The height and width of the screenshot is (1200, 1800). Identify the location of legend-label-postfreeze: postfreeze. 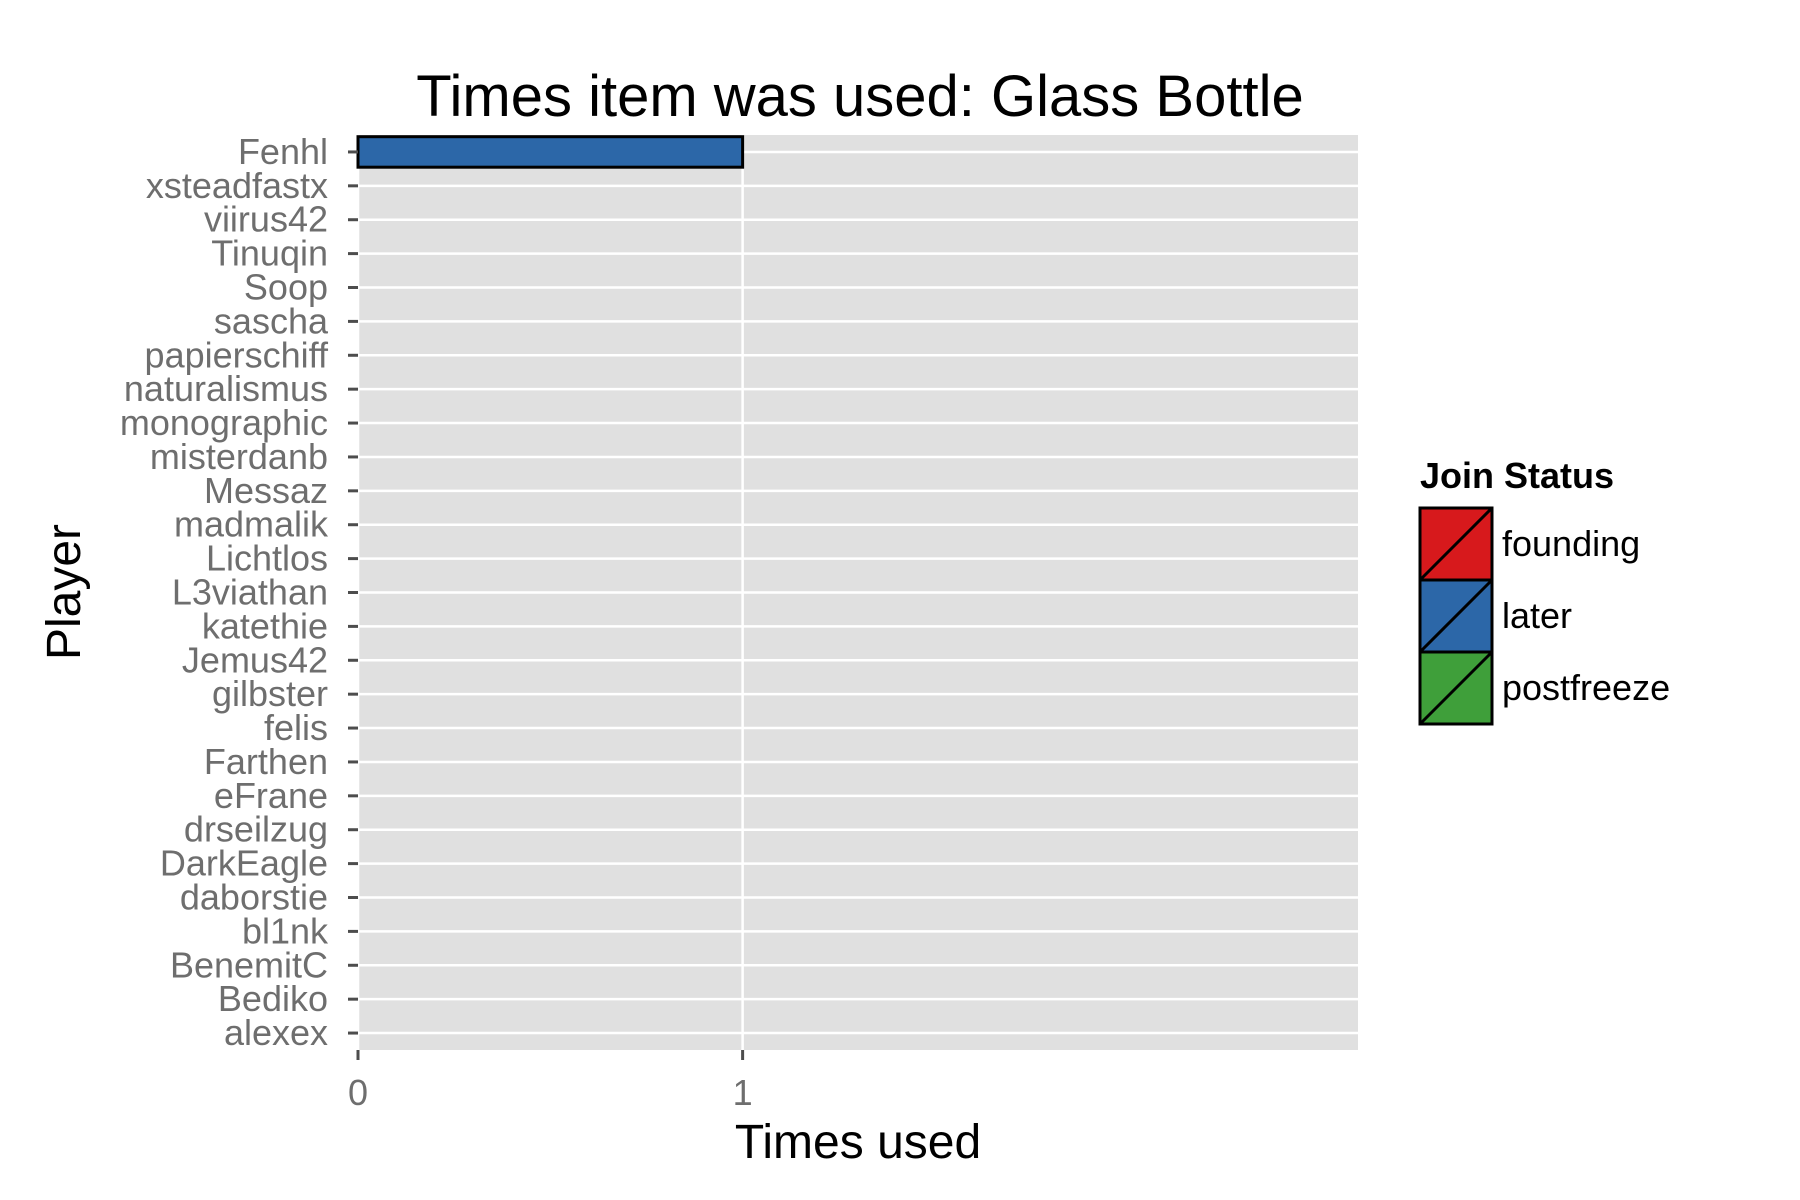
(1586, 687).